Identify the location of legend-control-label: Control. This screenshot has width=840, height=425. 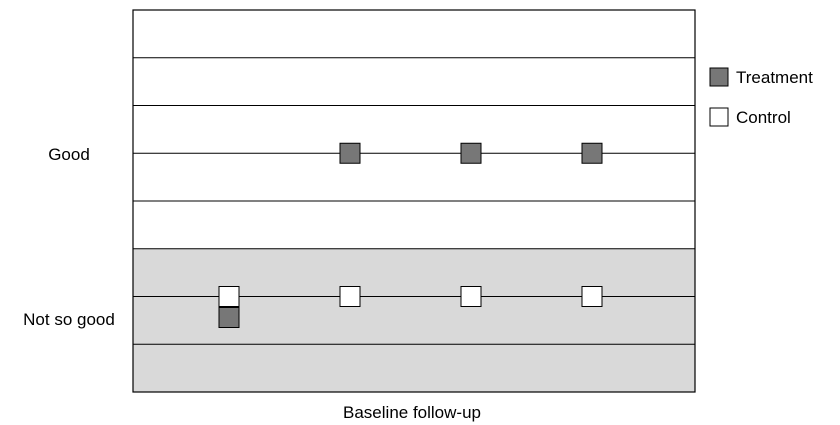
(763, 117).